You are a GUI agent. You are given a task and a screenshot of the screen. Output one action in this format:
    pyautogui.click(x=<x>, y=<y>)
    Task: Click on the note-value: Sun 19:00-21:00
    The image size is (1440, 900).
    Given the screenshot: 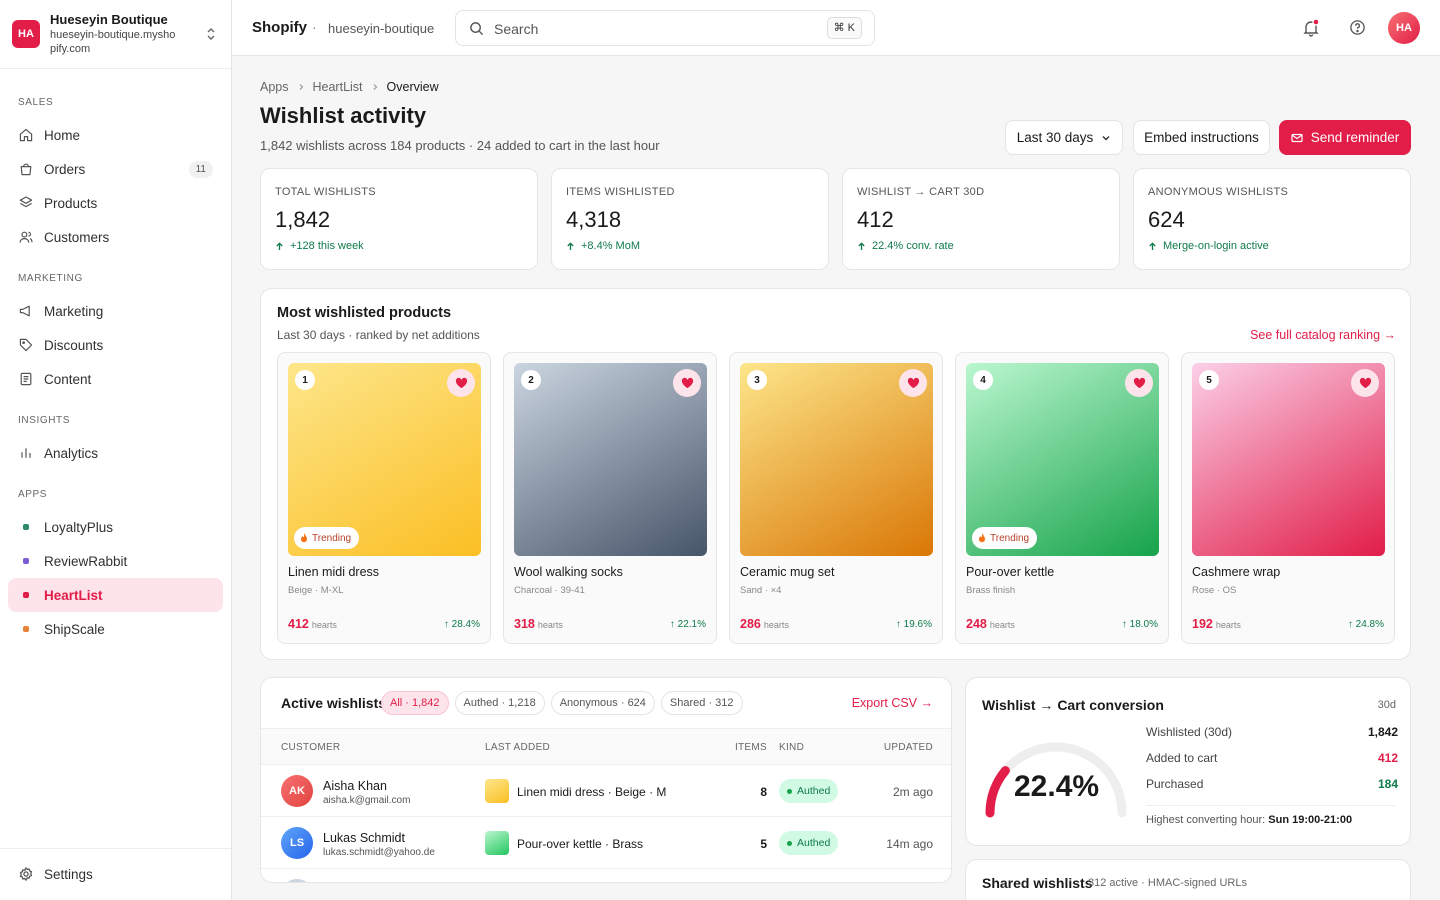 What is the action you would take?
    pyautogui.click(x=1310, y=820)
    